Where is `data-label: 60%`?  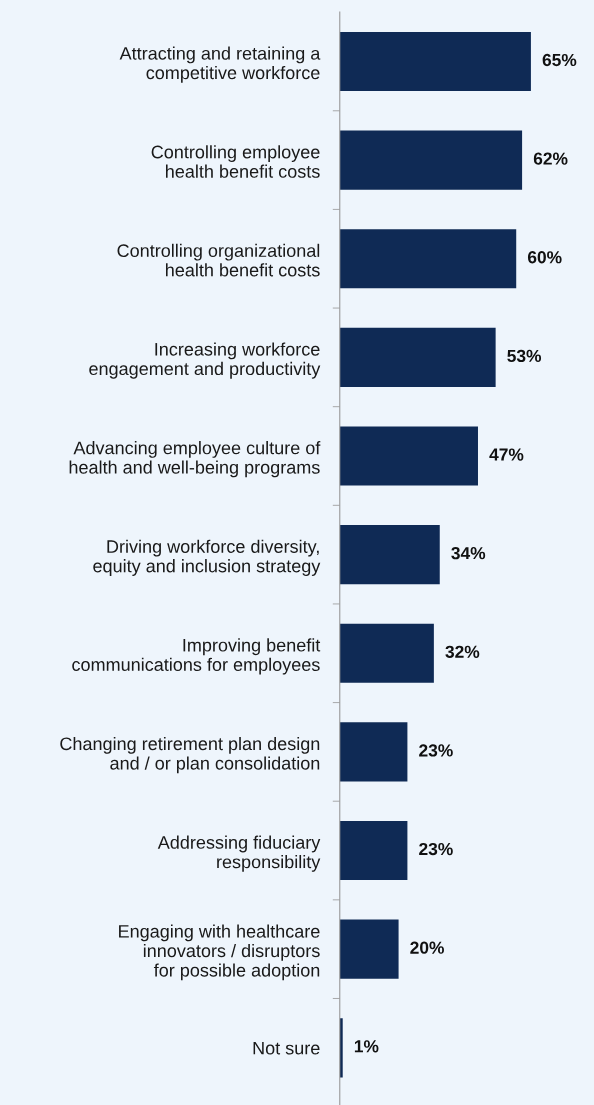
data-label: 60% is located at coordinates (544, 257).